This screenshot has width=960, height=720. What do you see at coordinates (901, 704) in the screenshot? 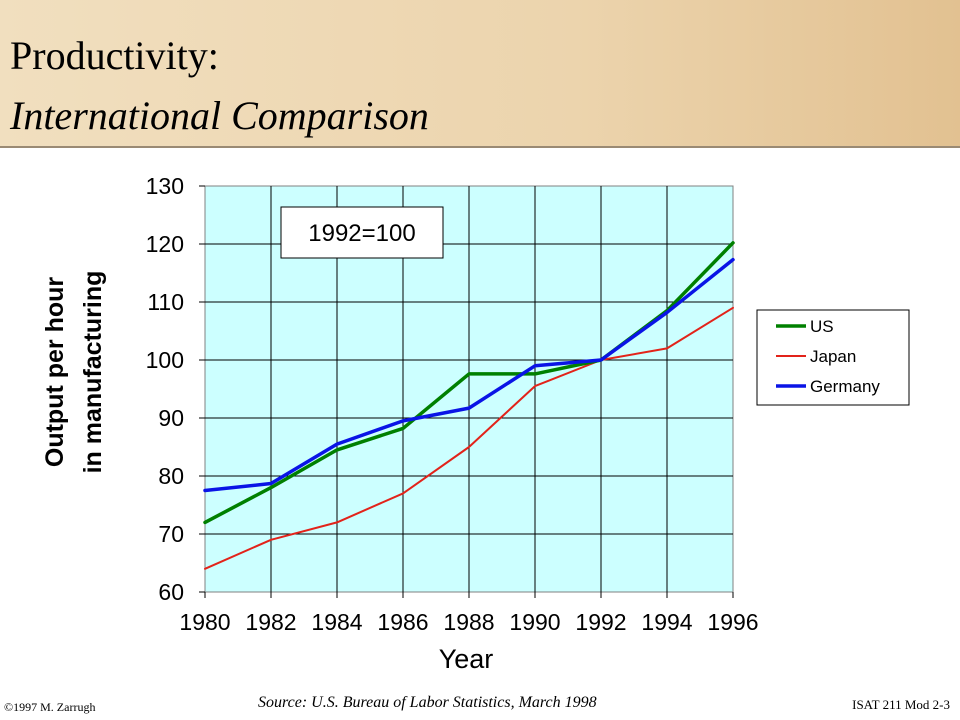
I see `course-label: ISAT 211 Mod 2-3` at bounding box center [901, 704].